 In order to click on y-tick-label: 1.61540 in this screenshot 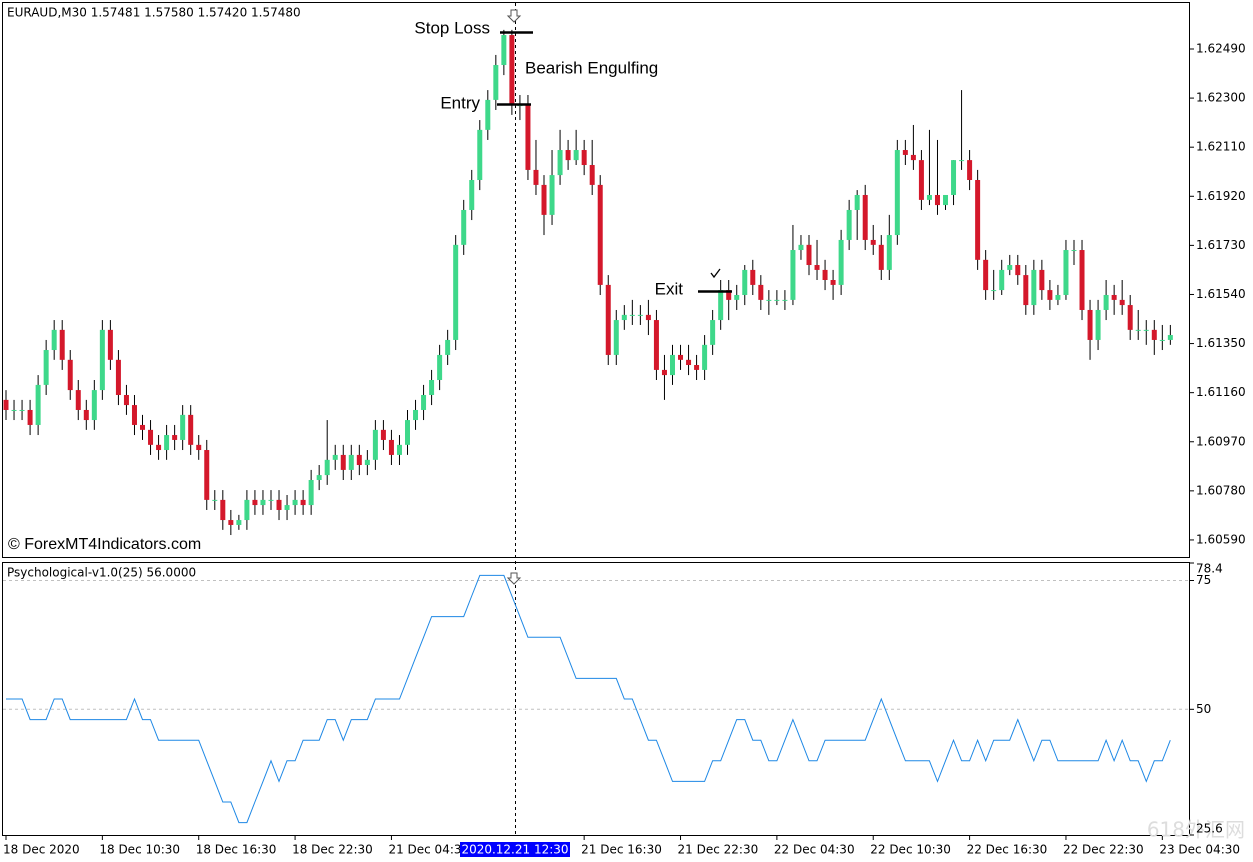, I will do `click(1221, 294)`.